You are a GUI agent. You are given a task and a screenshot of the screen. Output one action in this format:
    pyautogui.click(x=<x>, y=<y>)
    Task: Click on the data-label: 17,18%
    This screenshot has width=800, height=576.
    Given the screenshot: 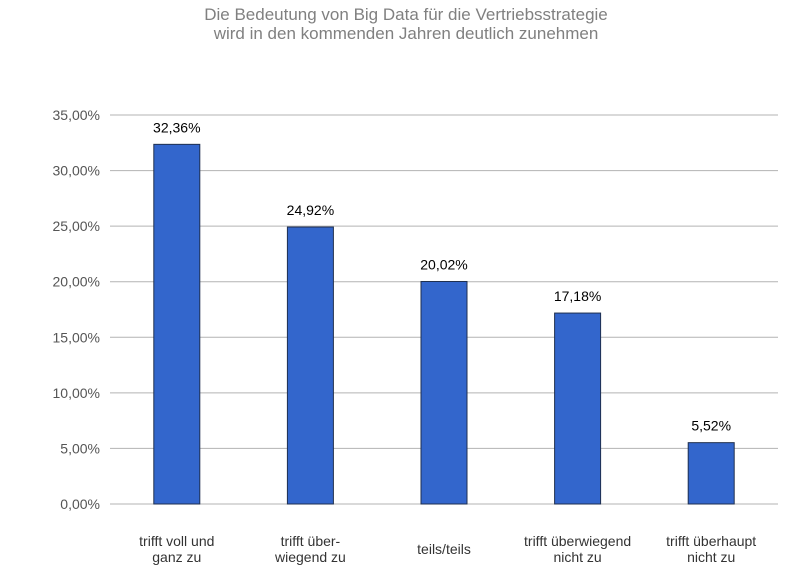 What is the action you would take?
    pyautogui.click(x=577, y=296)
    